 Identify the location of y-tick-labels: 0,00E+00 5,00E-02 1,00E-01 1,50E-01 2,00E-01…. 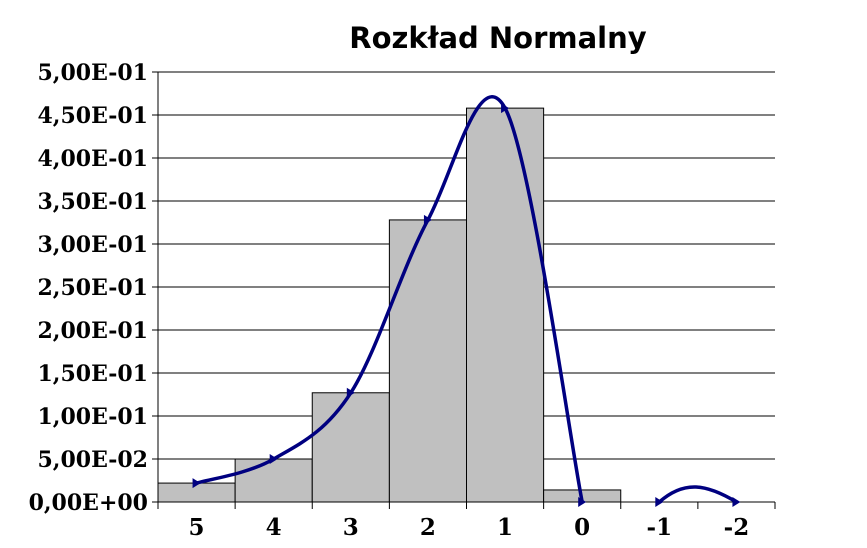
(88, 288).